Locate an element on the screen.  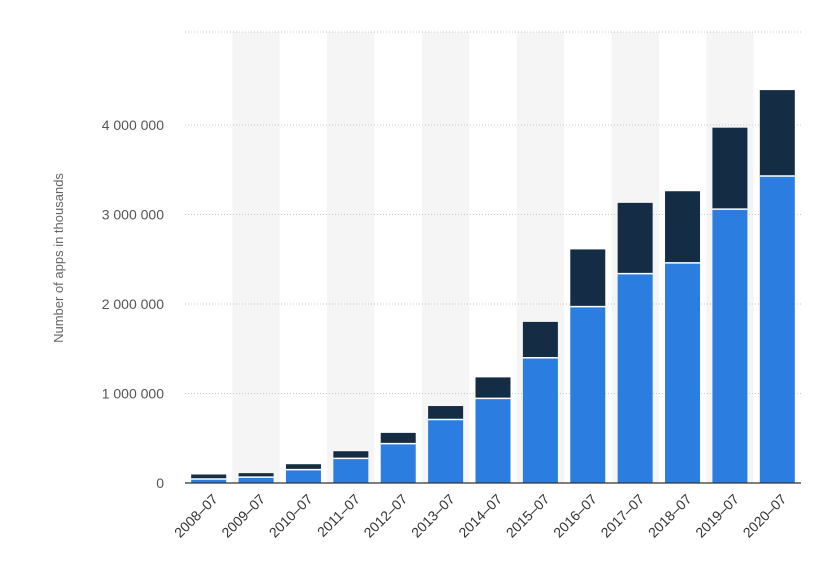
y-tick-labels: 0 1 000 000 2 000 000 3 000 000 4 000 000 is located at coordinates (133, 304).